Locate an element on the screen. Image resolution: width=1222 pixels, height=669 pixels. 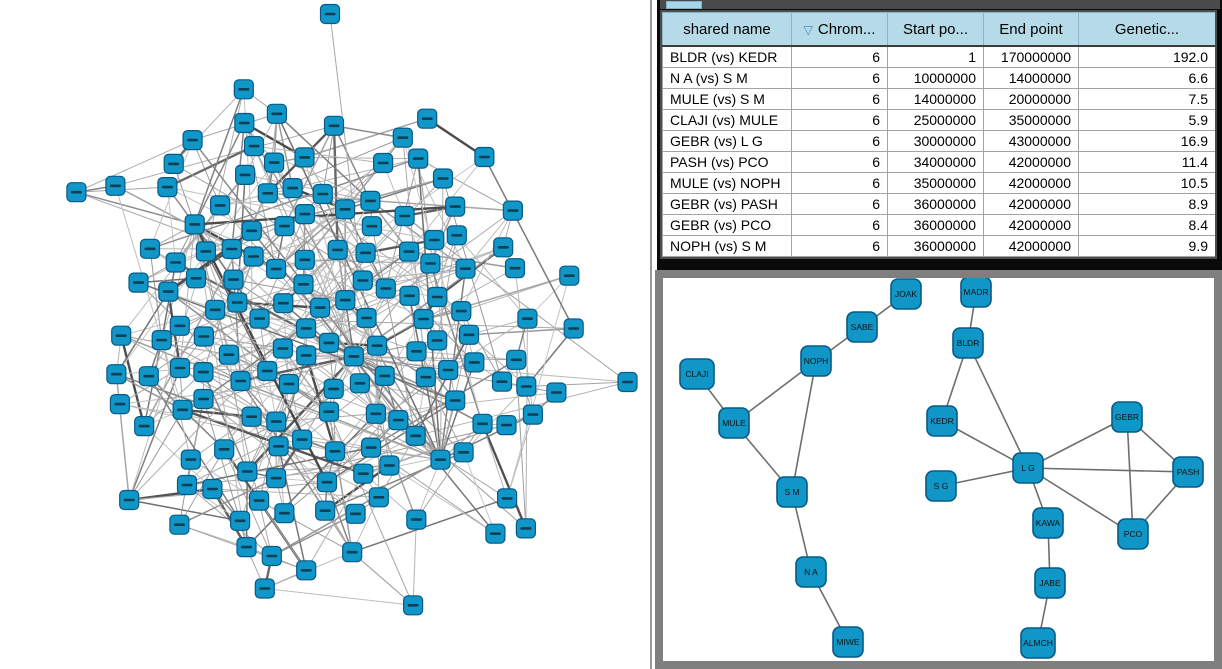
table-cell: 42000000 is located at coordinates (1031, 183).